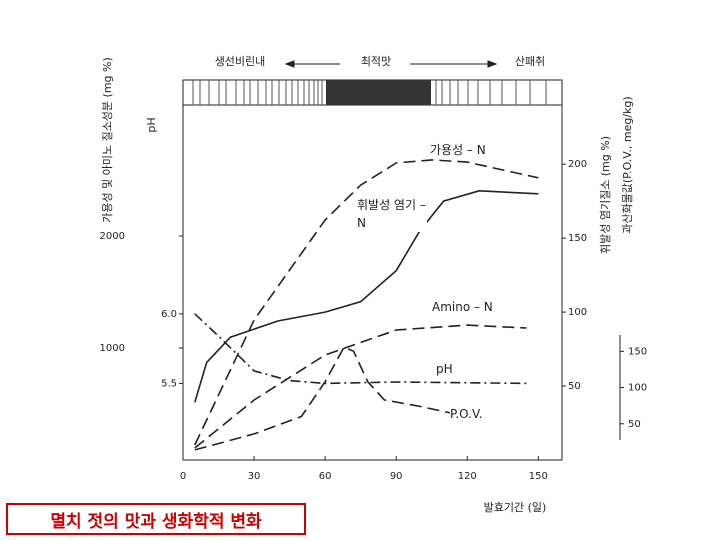 The height and width of the screenshot is (540, 720). I want to click on y-tick-label: 1000, so click(112, 348).